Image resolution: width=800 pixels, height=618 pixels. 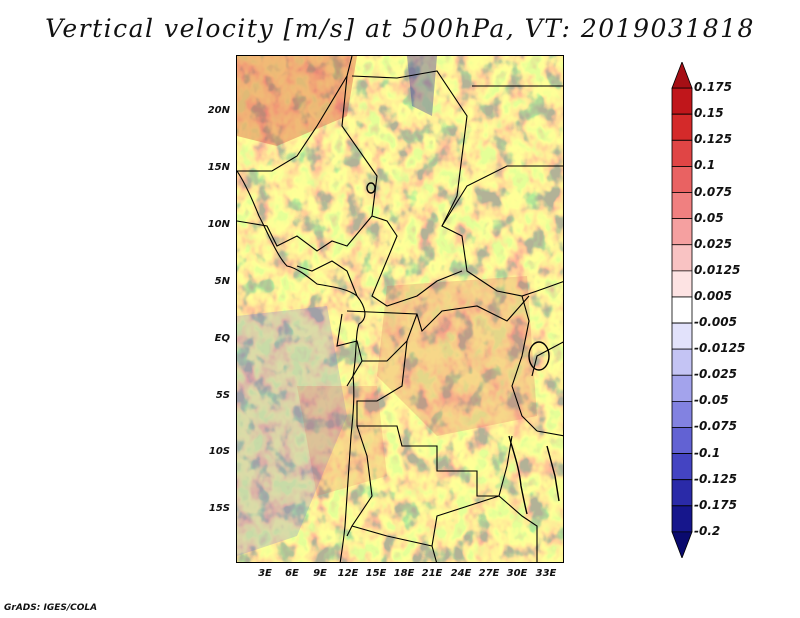 What do you see at coordinates (219, 508) in the screenshot?
I see `lat-label-15s: 15S` at bounding box center [219, 508].